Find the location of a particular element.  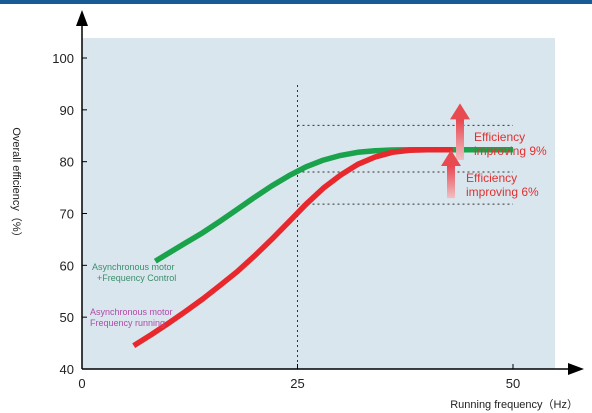

y-tick-label: 80 is located at coordinates (67, 162).